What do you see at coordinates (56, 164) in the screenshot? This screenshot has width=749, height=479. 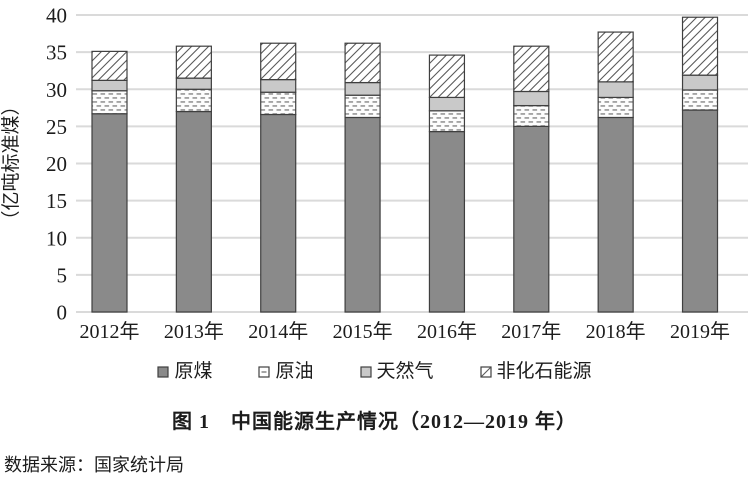 I see `y-tick-label: 20` at bounding box center [56, 164].